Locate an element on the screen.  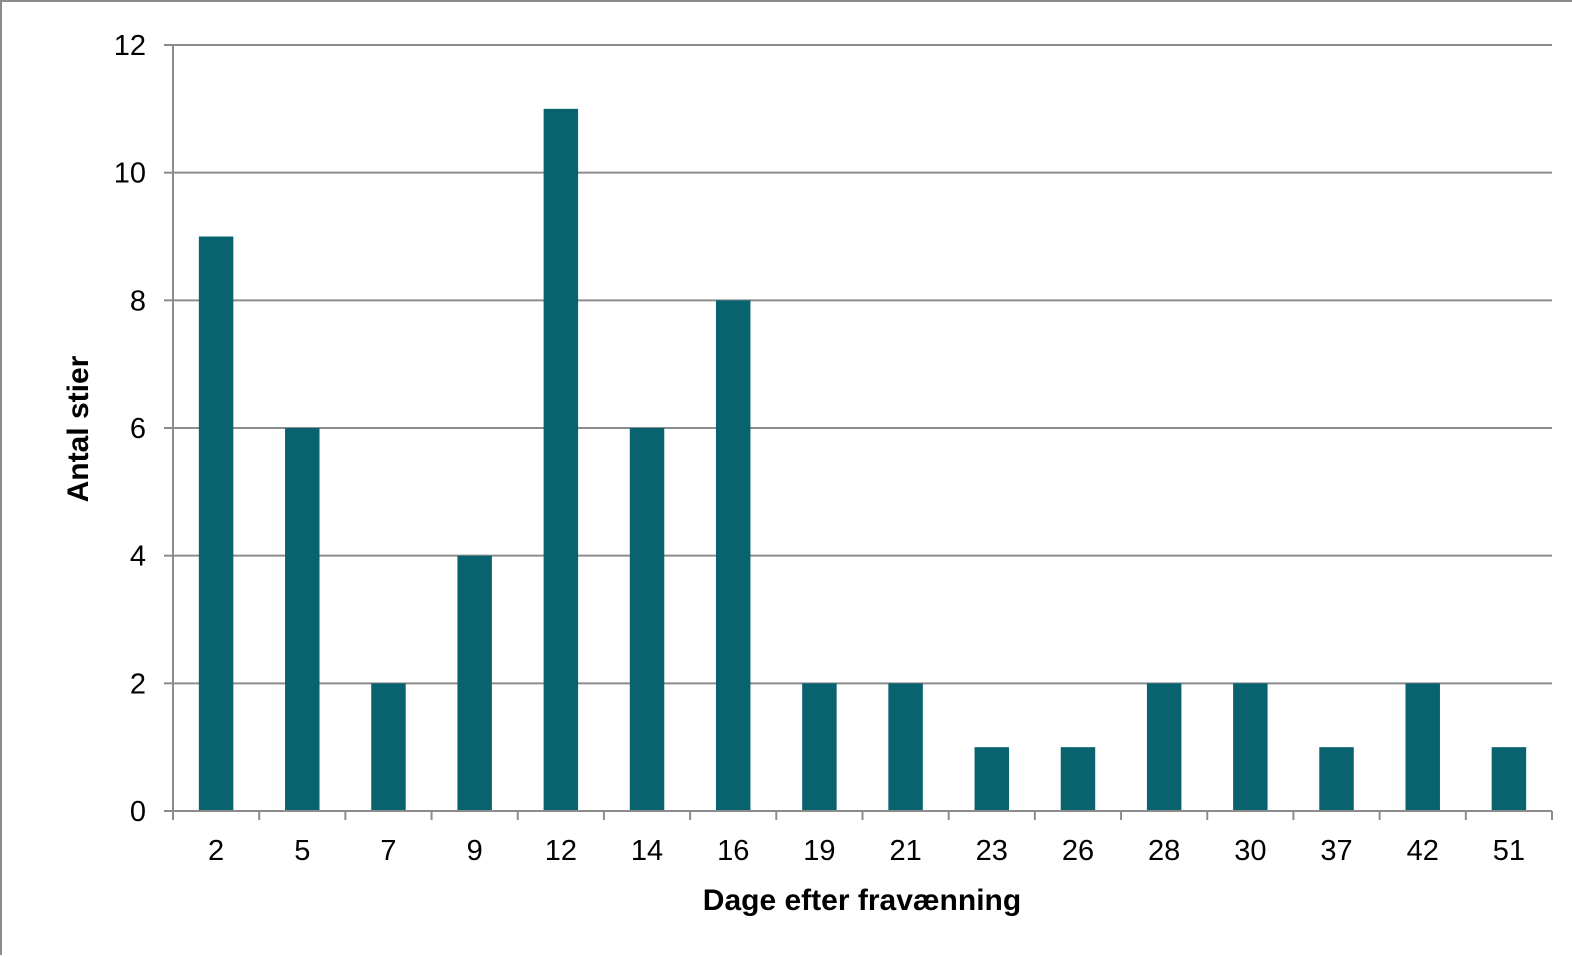
x-tick-label: 23 is located at coordinates (992, 851).